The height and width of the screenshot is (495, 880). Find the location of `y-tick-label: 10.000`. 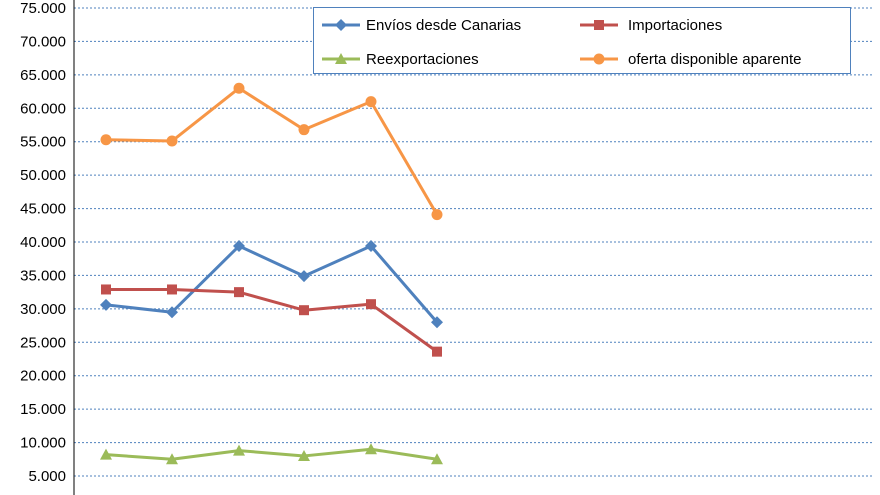

y-tick-label: 10.000 is located at coordinates (43, 443).